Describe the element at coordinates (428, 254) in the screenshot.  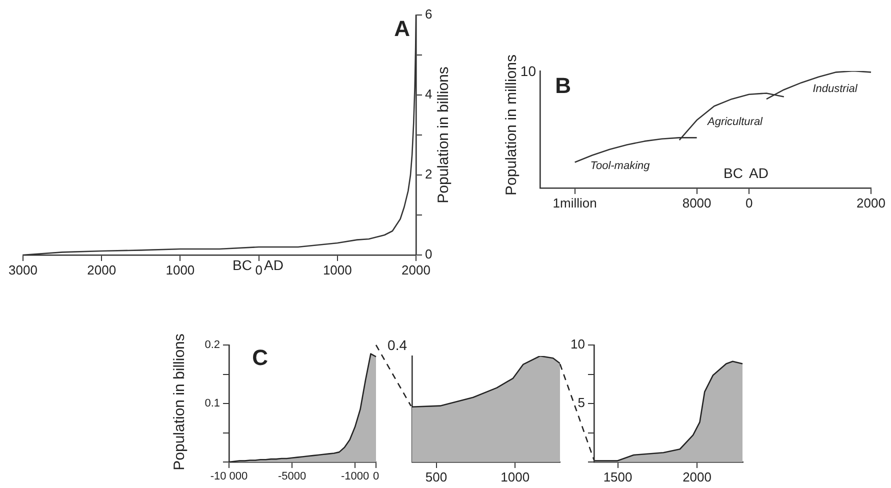
I see `y-tick-label: 0` at that location.